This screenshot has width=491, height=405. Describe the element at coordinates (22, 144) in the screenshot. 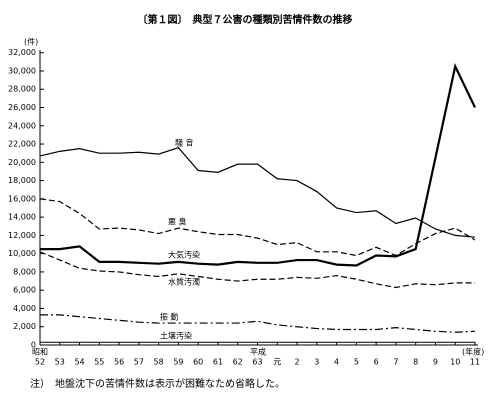

I see `y-tick-label: 22,000` at that location.